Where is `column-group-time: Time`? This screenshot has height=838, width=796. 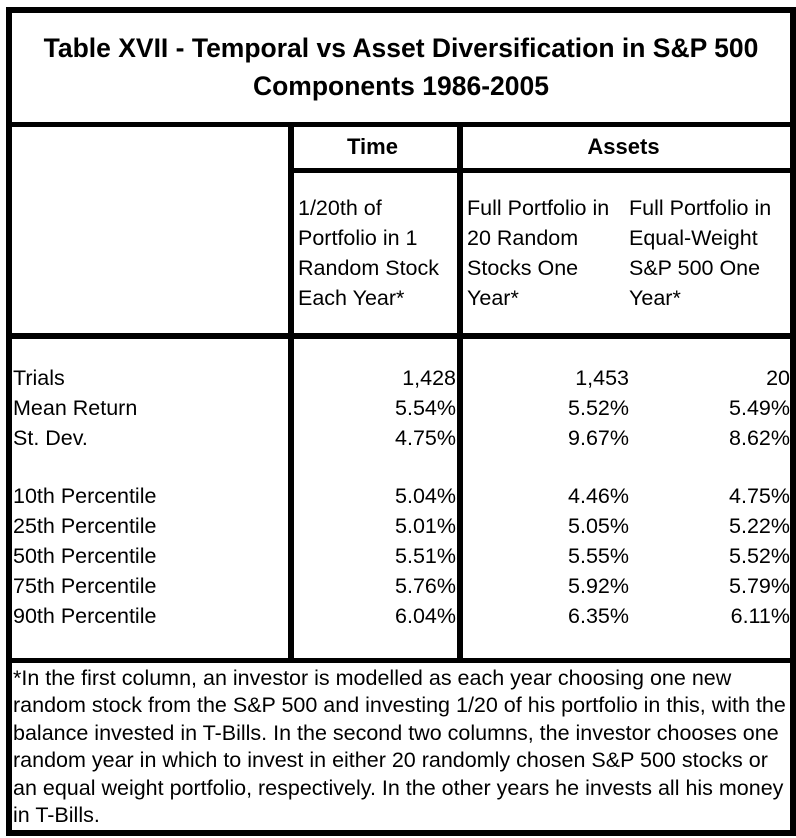
column-group-time: Time is located at coordinates (372, 150).